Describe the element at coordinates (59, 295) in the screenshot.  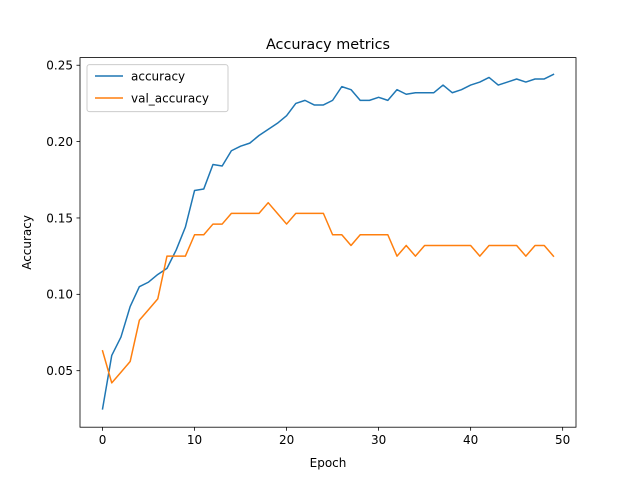
I see `y-tick-label: 0.10` at that location.